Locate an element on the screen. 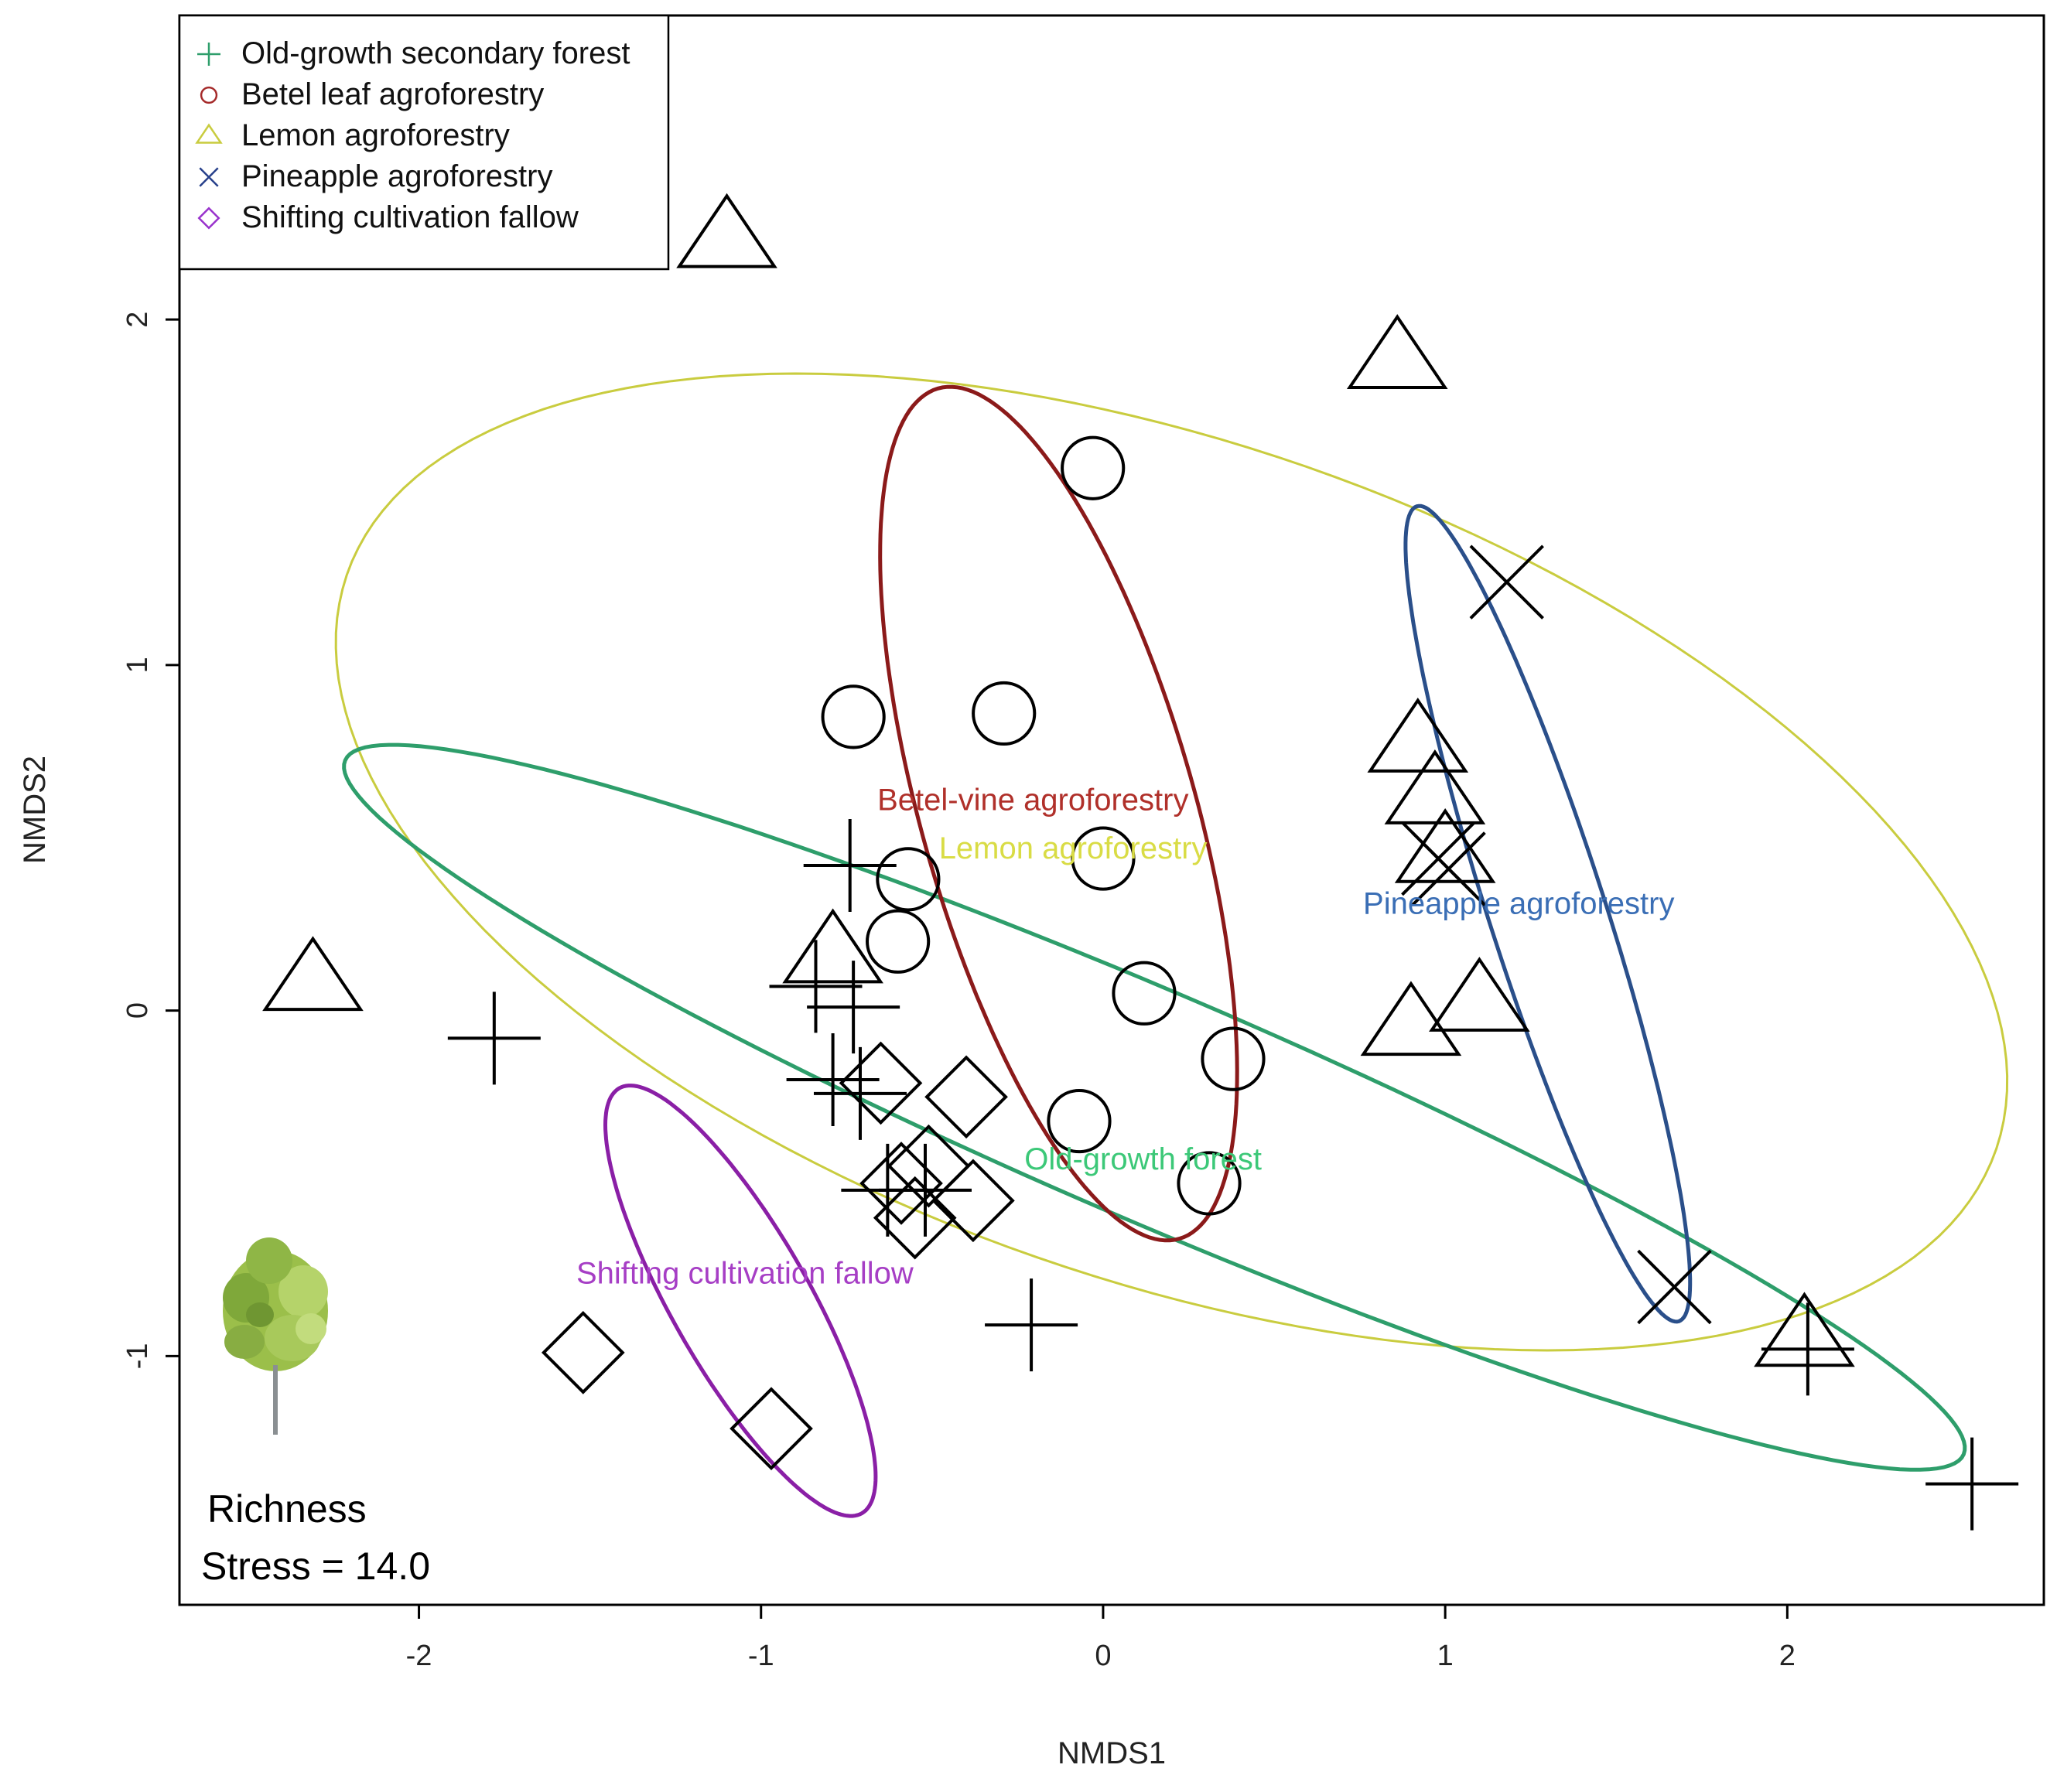  legend-symbol-cross is located at coordinates (209, 177).